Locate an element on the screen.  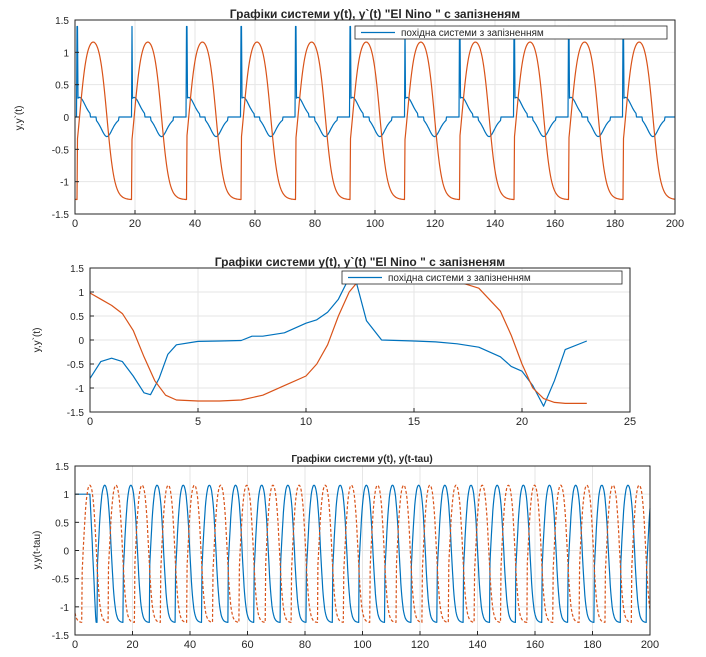
x-tick-label: 25 is located at coordinates (630, 422).